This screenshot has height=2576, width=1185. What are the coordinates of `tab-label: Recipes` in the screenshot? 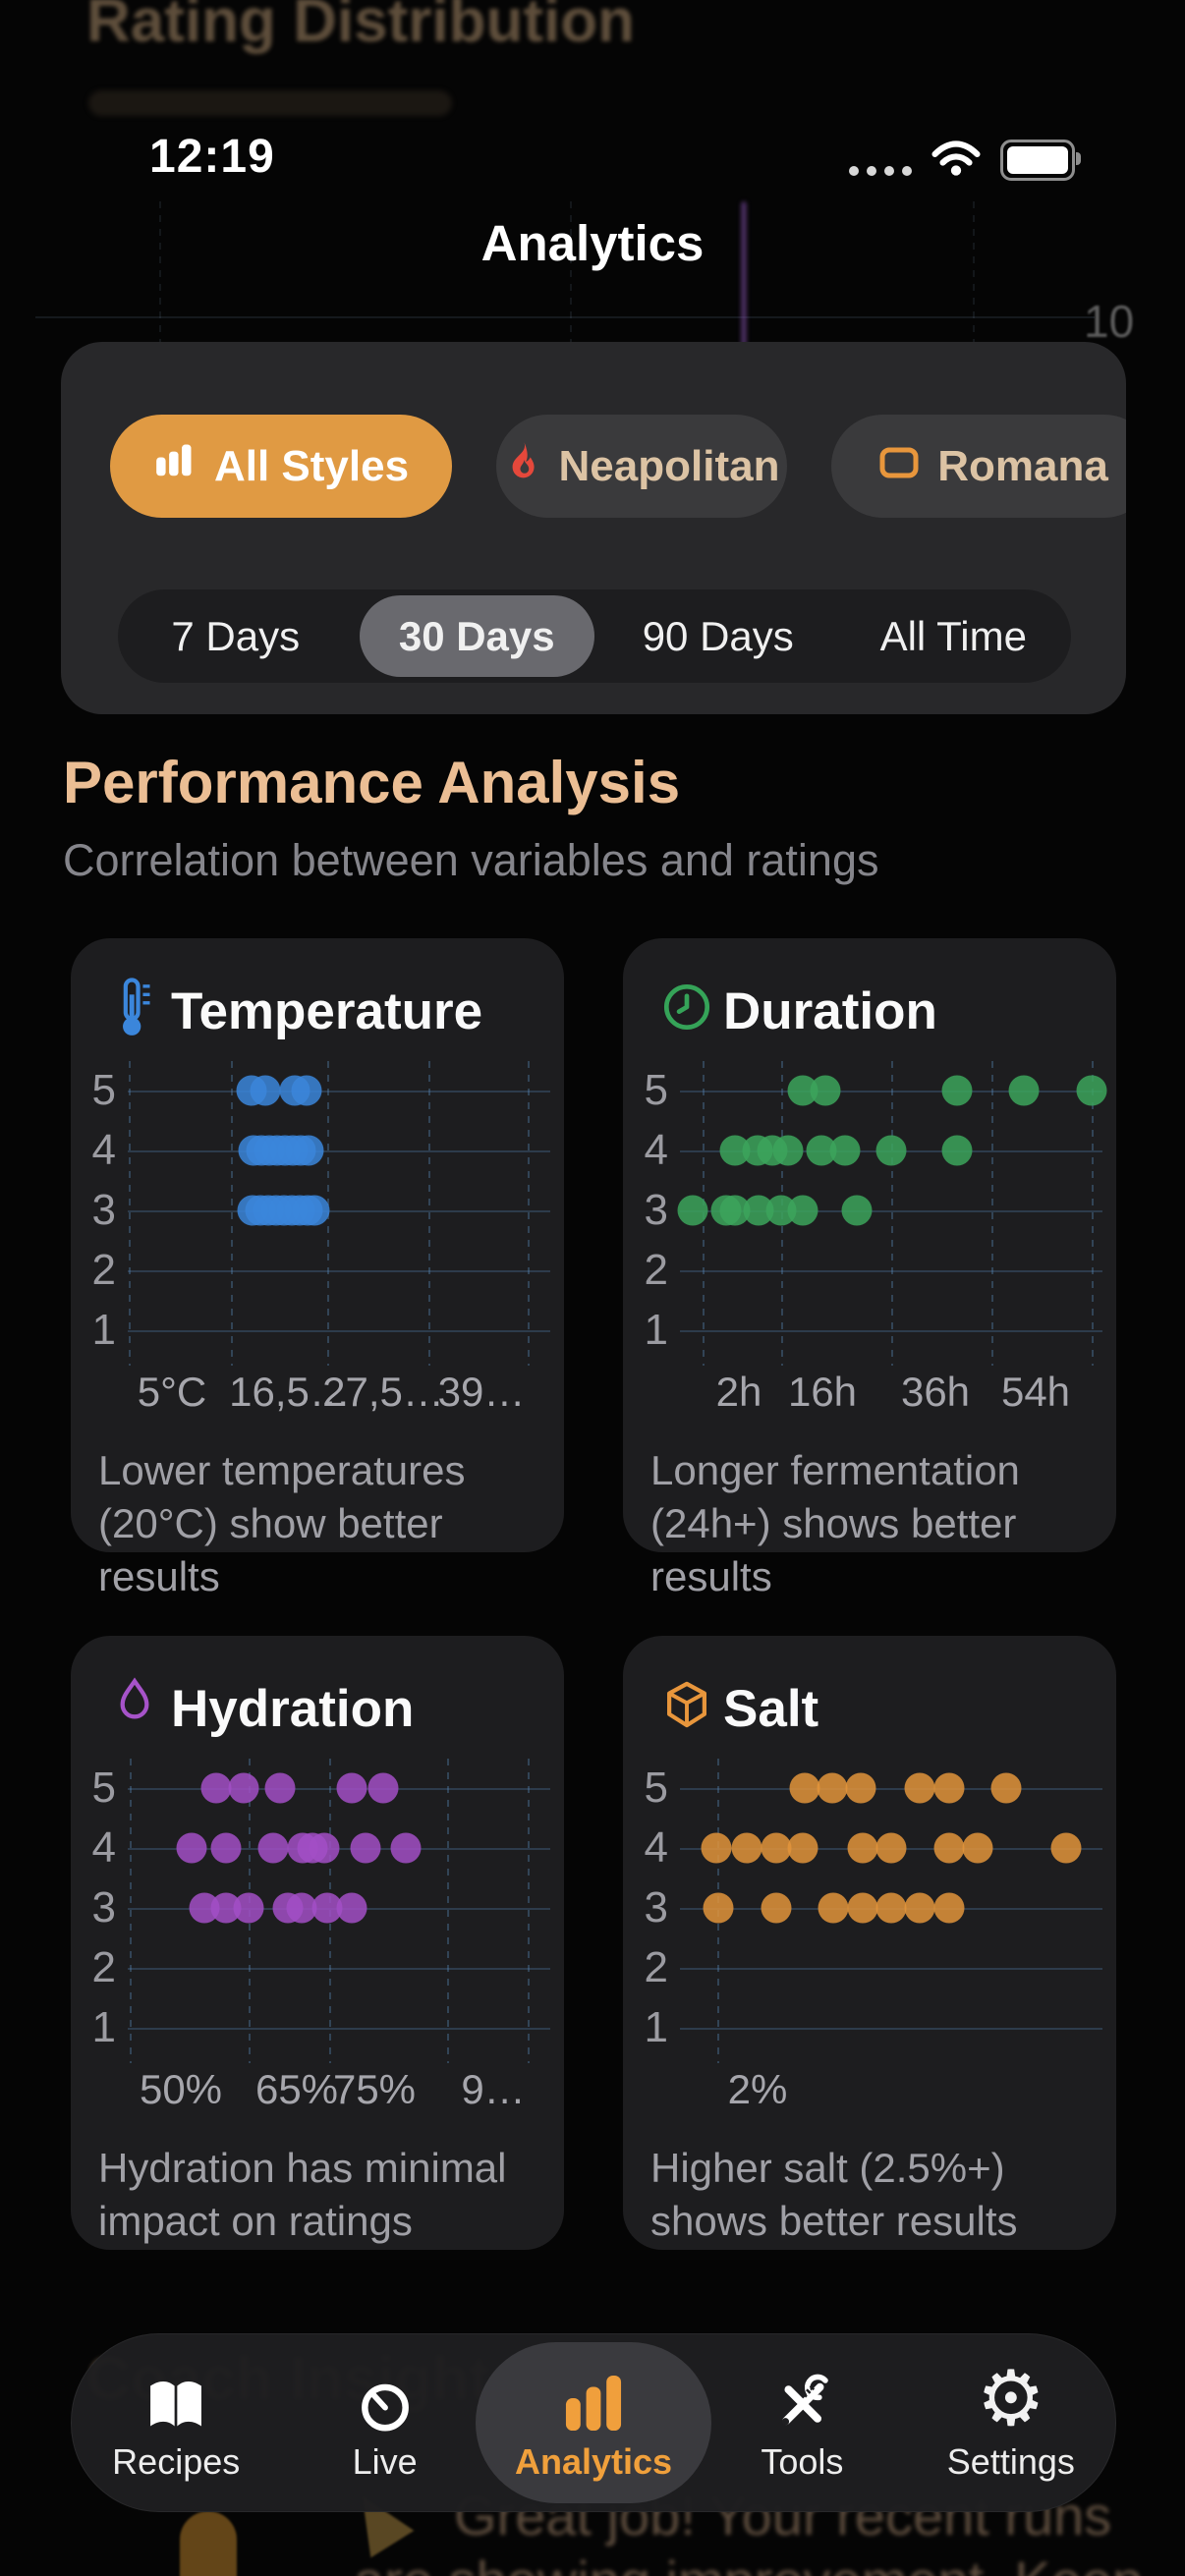 It's located at (177, 2461).